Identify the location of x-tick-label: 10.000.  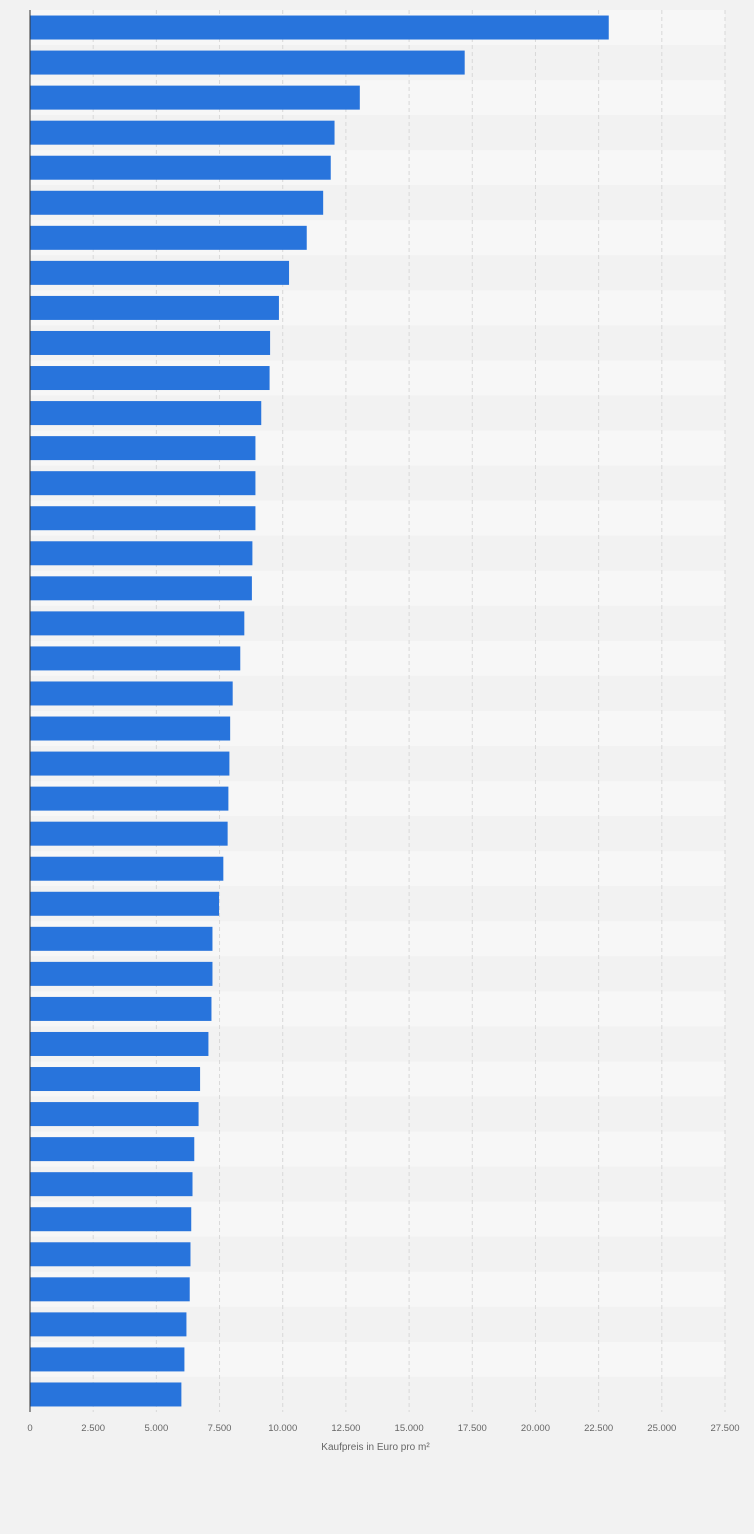
(282, 1428).